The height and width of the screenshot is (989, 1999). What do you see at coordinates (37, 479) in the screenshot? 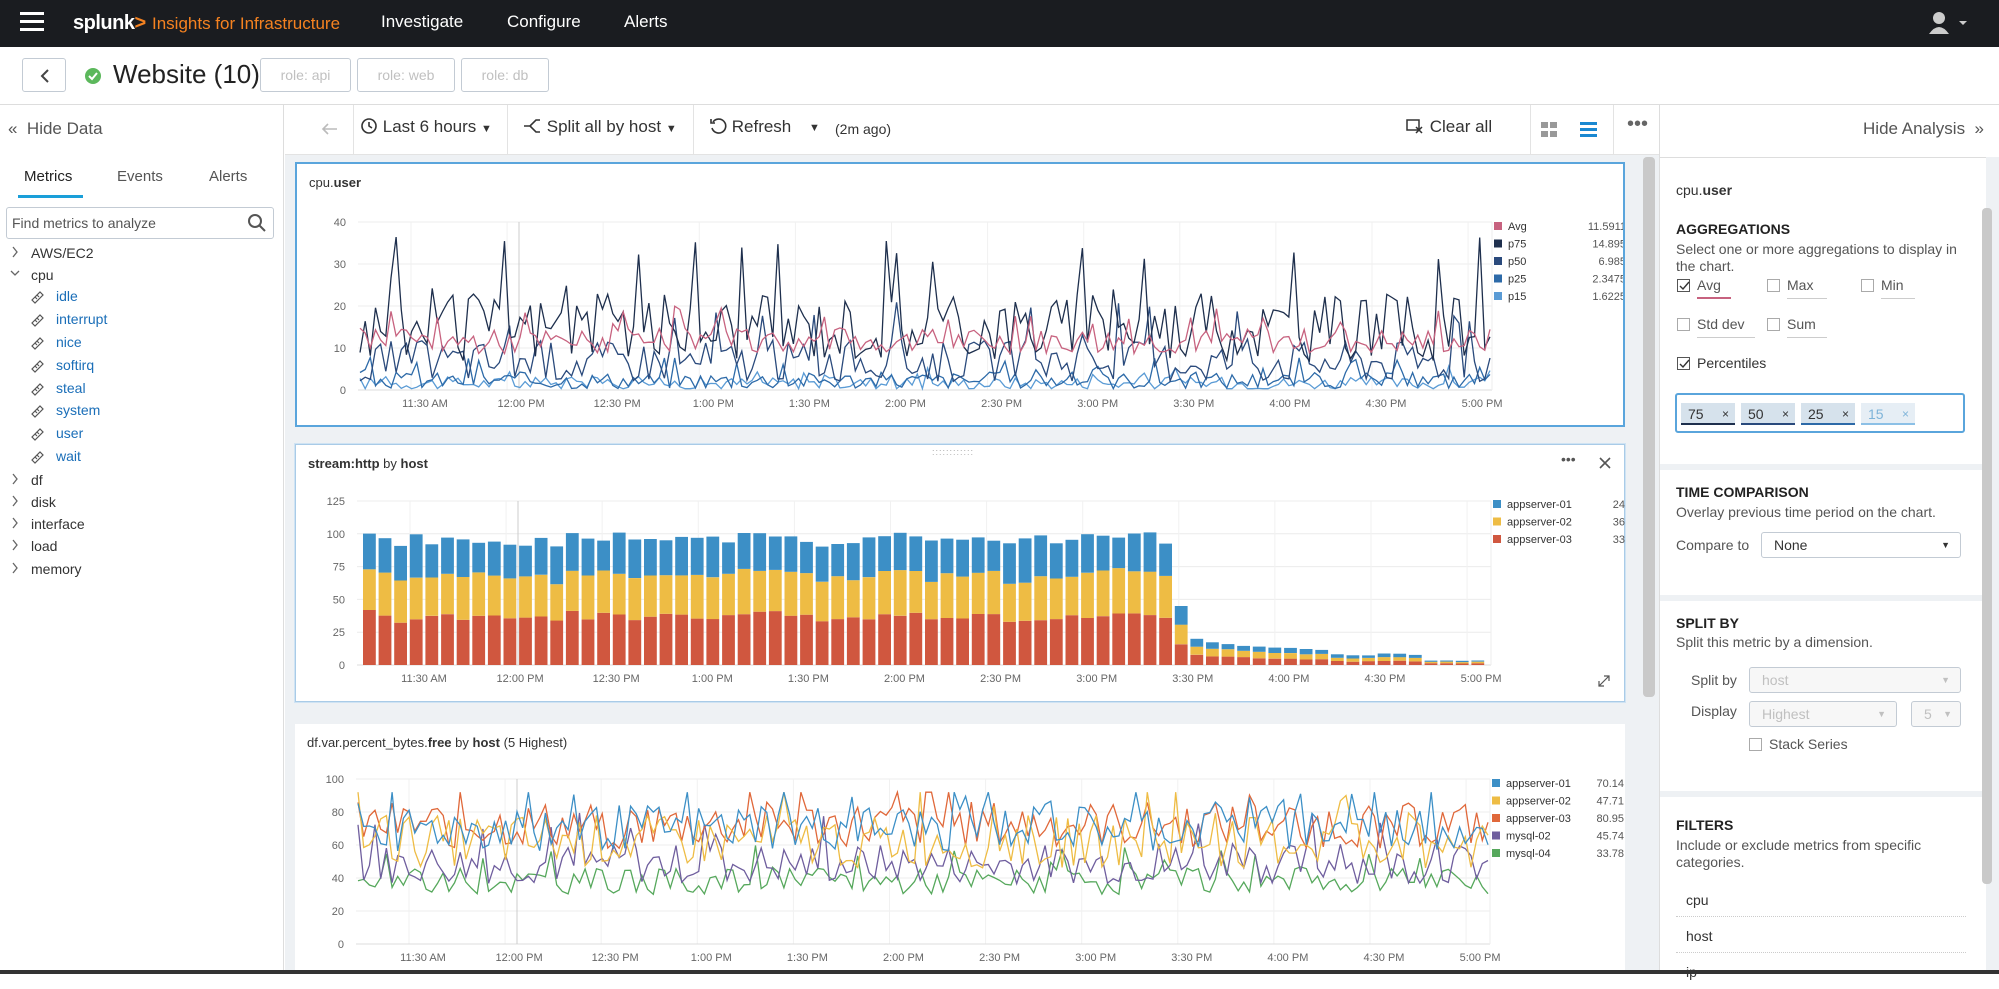
I see `tree-node-label: df` at bounding box center [37, 479].